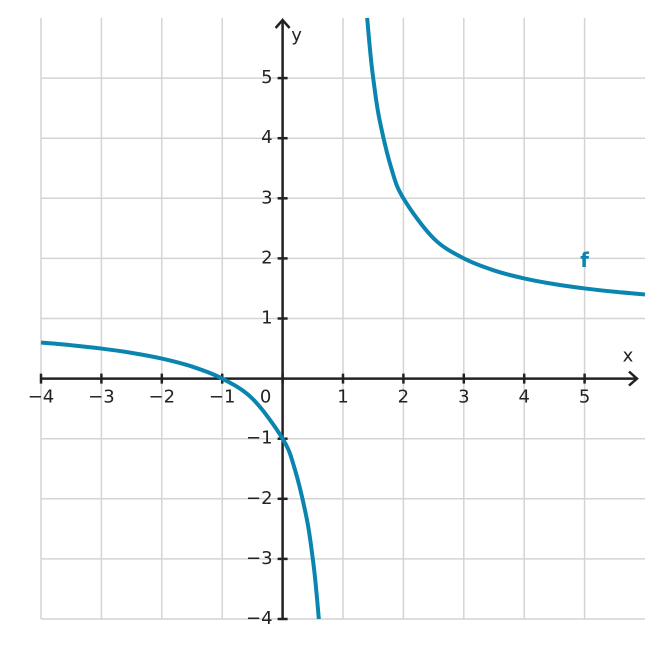  I want to click on y-tick-label: −1, so click(259, 438).